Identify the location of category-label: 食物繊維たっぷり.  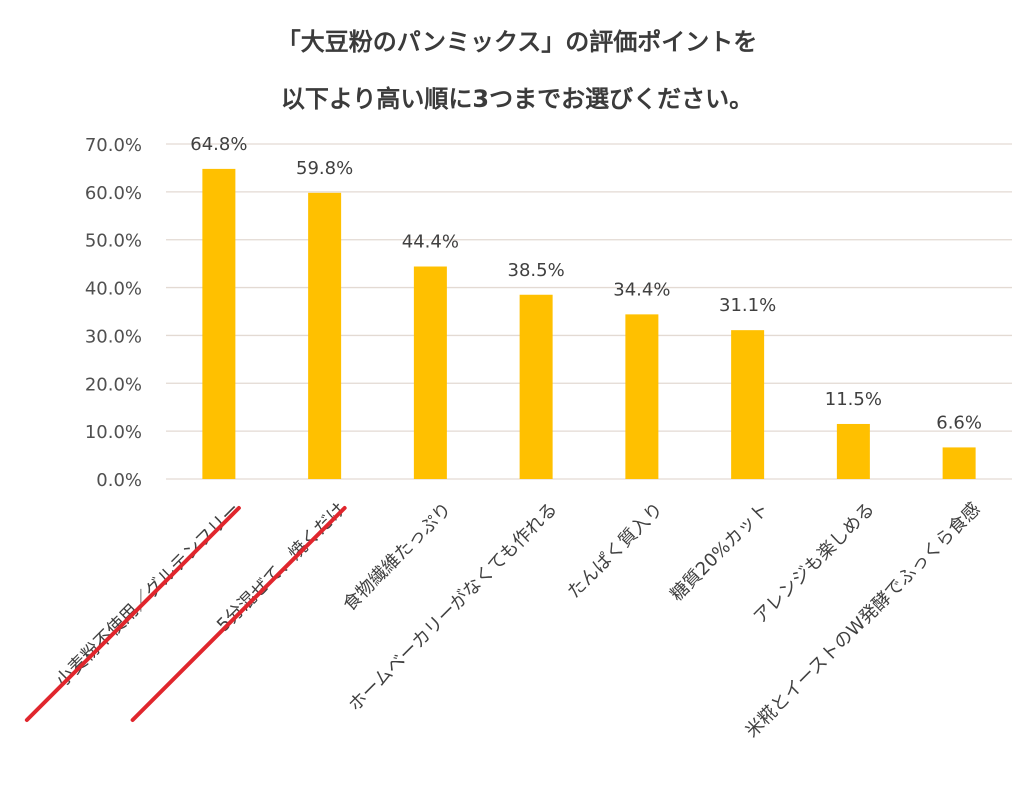
(397, 557).